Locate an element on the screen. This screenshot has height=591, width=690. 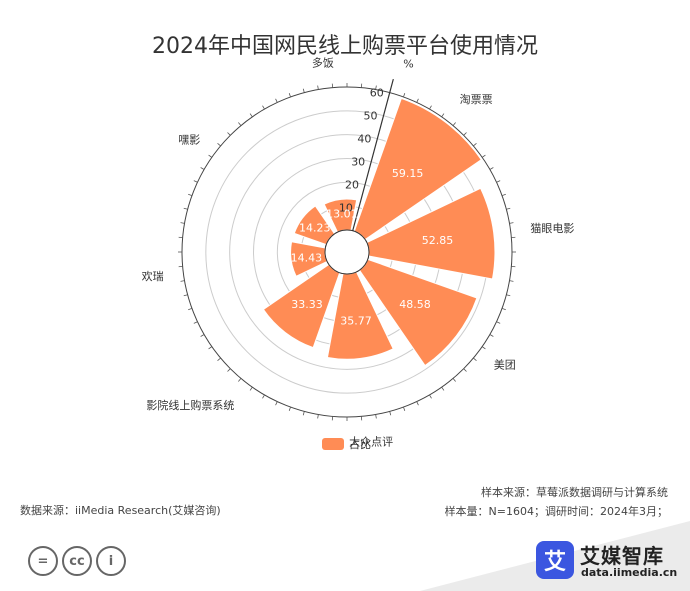
radial-tick-label: 50 is located at coordinates (371, 116).